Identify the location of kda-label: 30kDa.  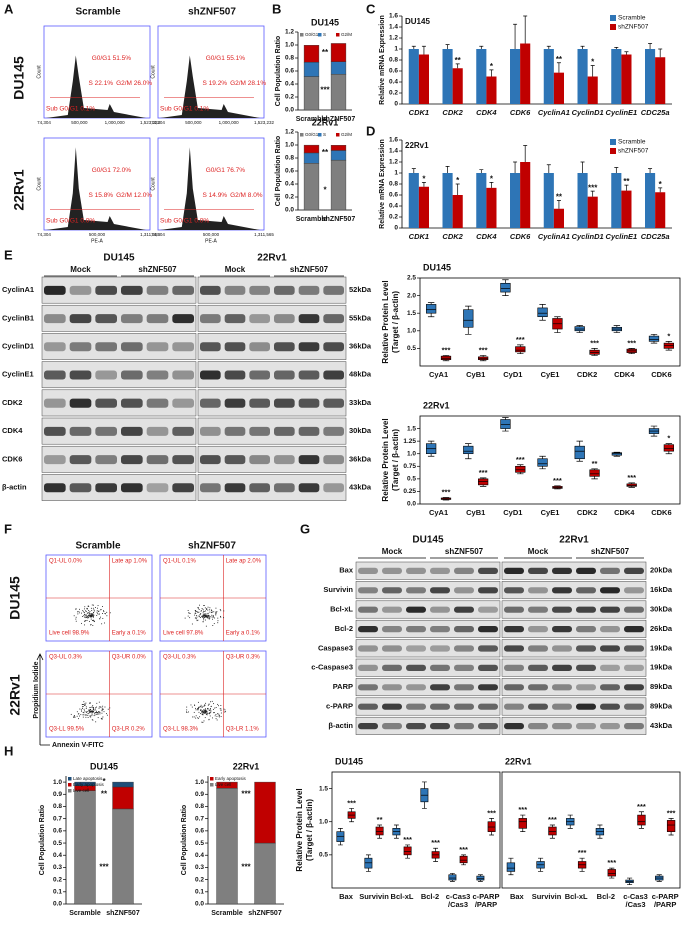
(360, 430).